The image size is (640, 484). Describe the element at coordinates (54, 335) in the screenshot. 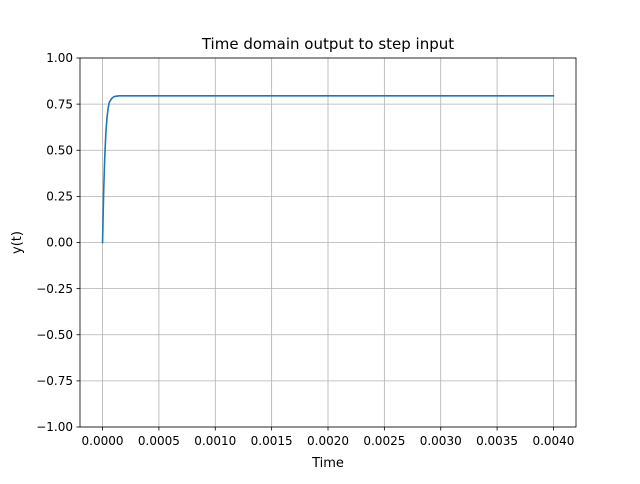

I see `y-tick-label: −0.50` at that location.